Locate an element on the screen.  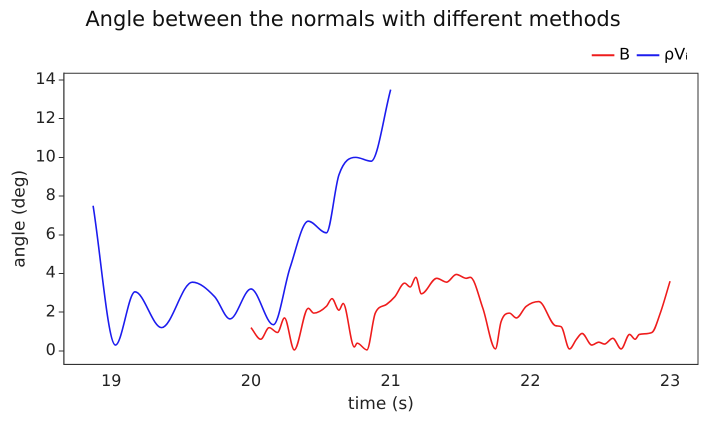
y-tick-label: 10 is located at coordinates (45, 156).